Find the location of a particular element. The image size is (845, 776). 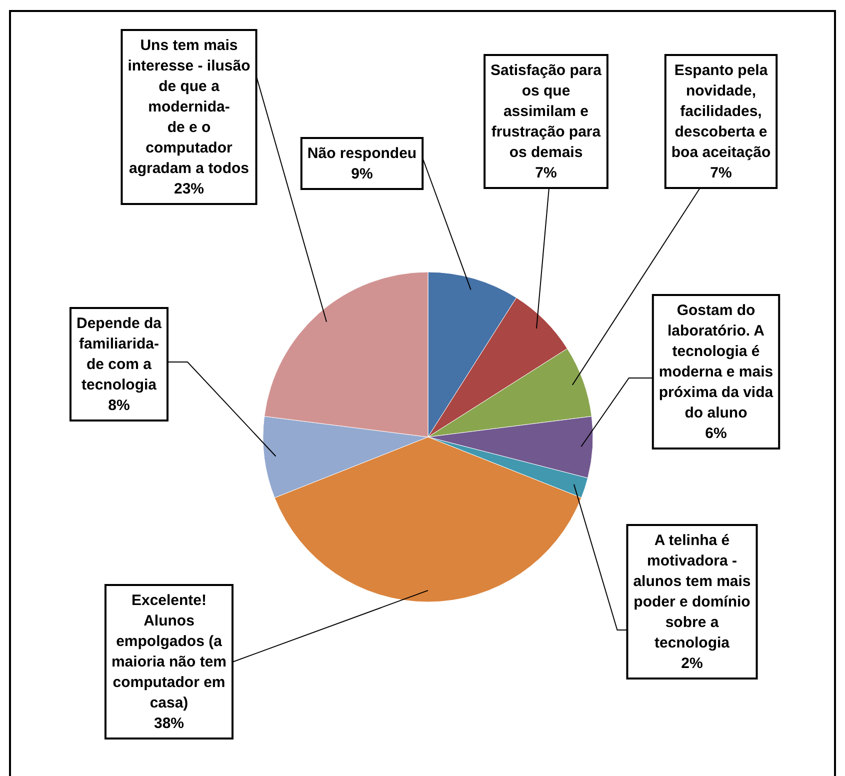

slice-label: Excelente! Alunos empolgados (a maioria não tem computador em casa) is located at coordinates (169, 652).